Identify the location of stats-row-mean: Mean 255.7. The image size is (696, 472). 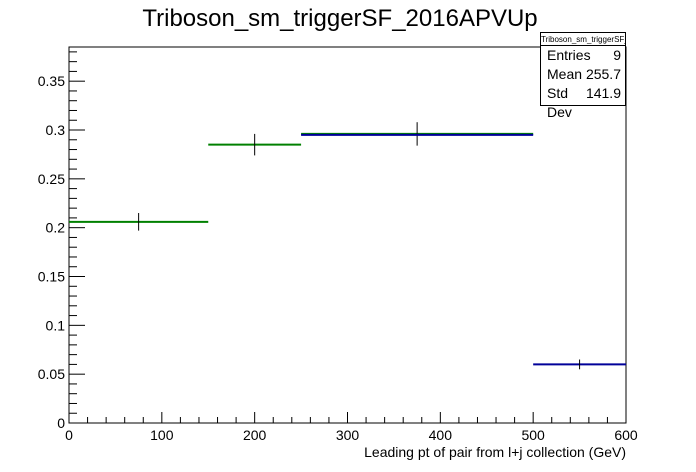
(583, 74).